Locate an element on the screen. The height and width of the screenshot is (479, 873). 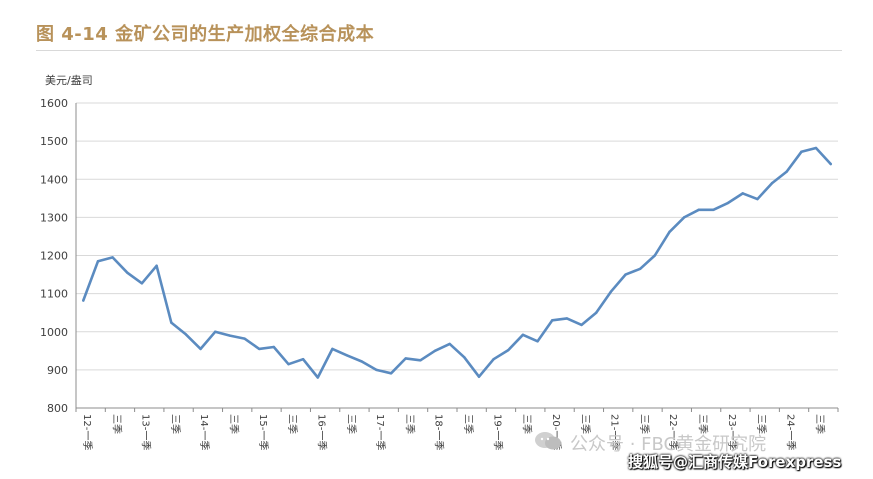
y-tick-label: 1100 is located at coordinates (54, 294).